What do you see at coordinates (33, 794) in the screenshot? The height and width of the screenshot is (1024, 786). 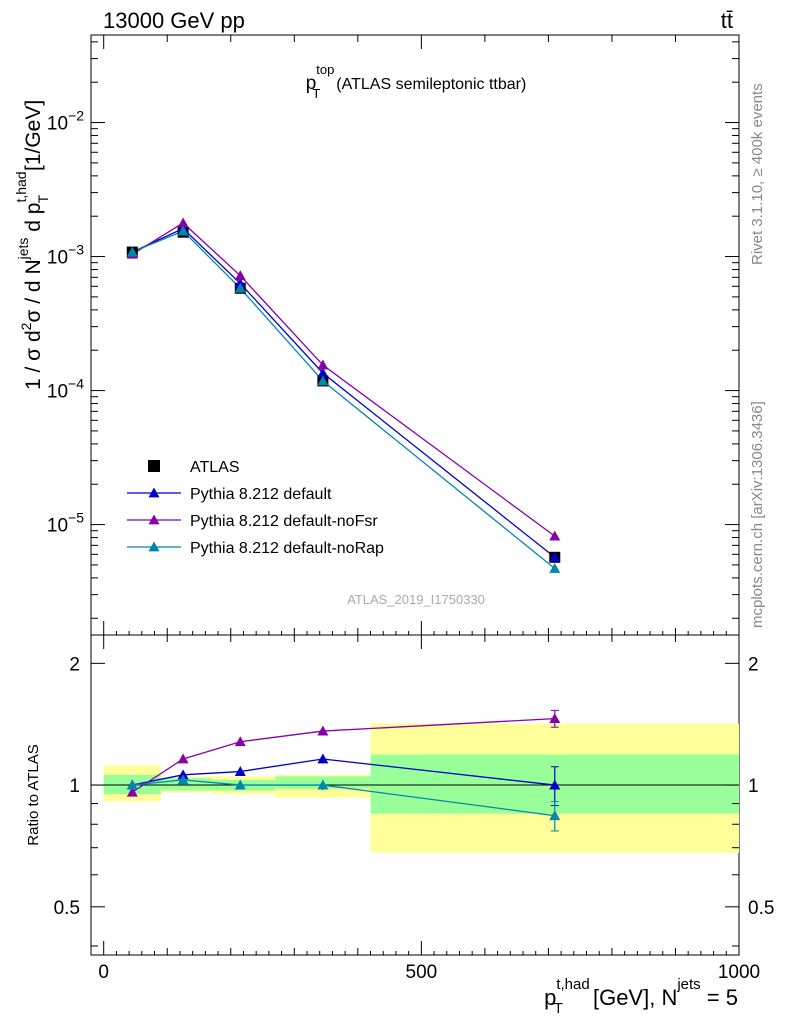 I see `ratio-y-axis-label: Ratio to ATLAS` at bounding box center [33, 794].